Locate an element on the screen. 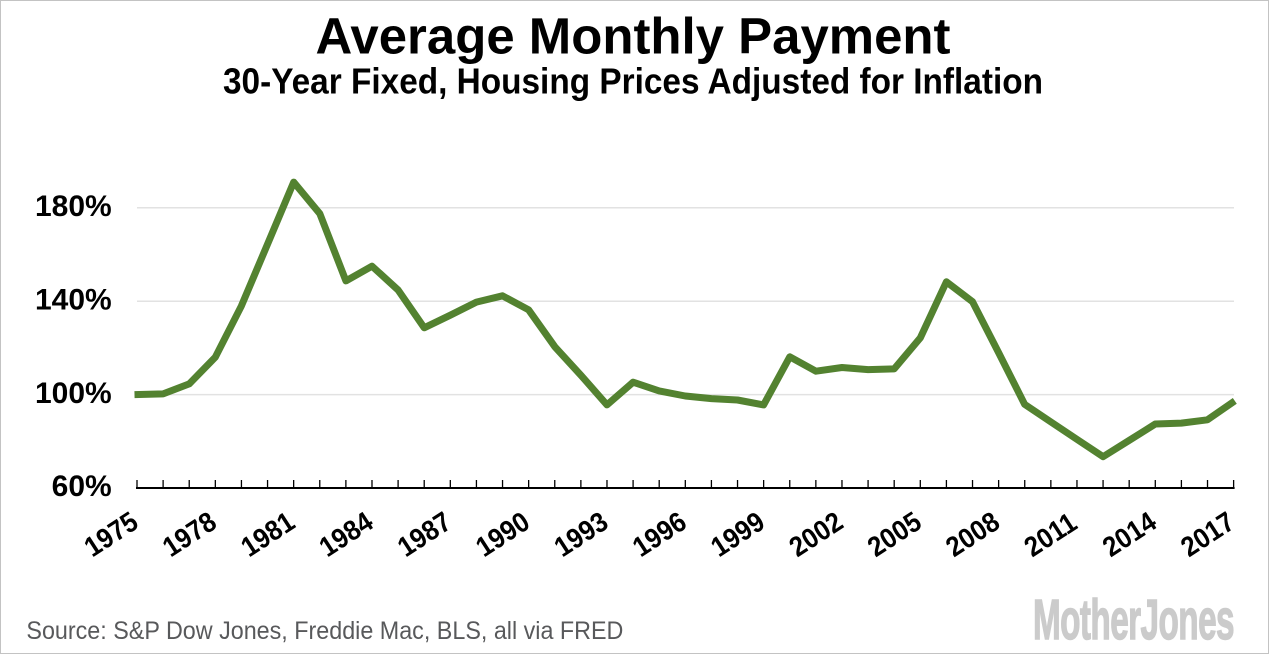  svg-text: 1993 is located at coordinates (581, 534).